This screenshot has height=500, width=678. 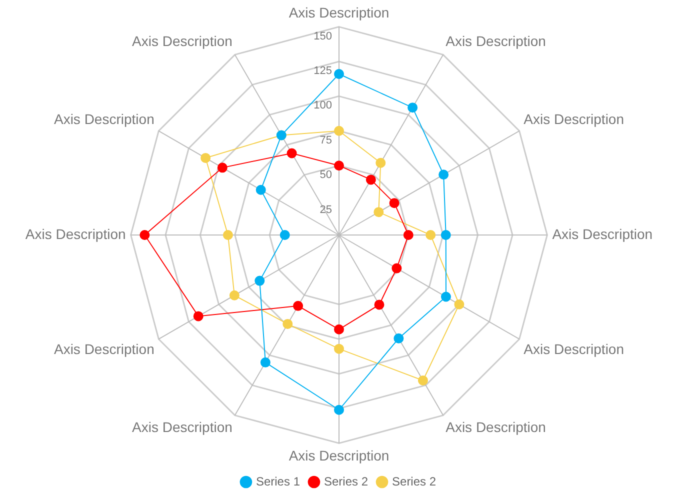 I want to click on y-tick-label: 125, so click(x=323, y=71).